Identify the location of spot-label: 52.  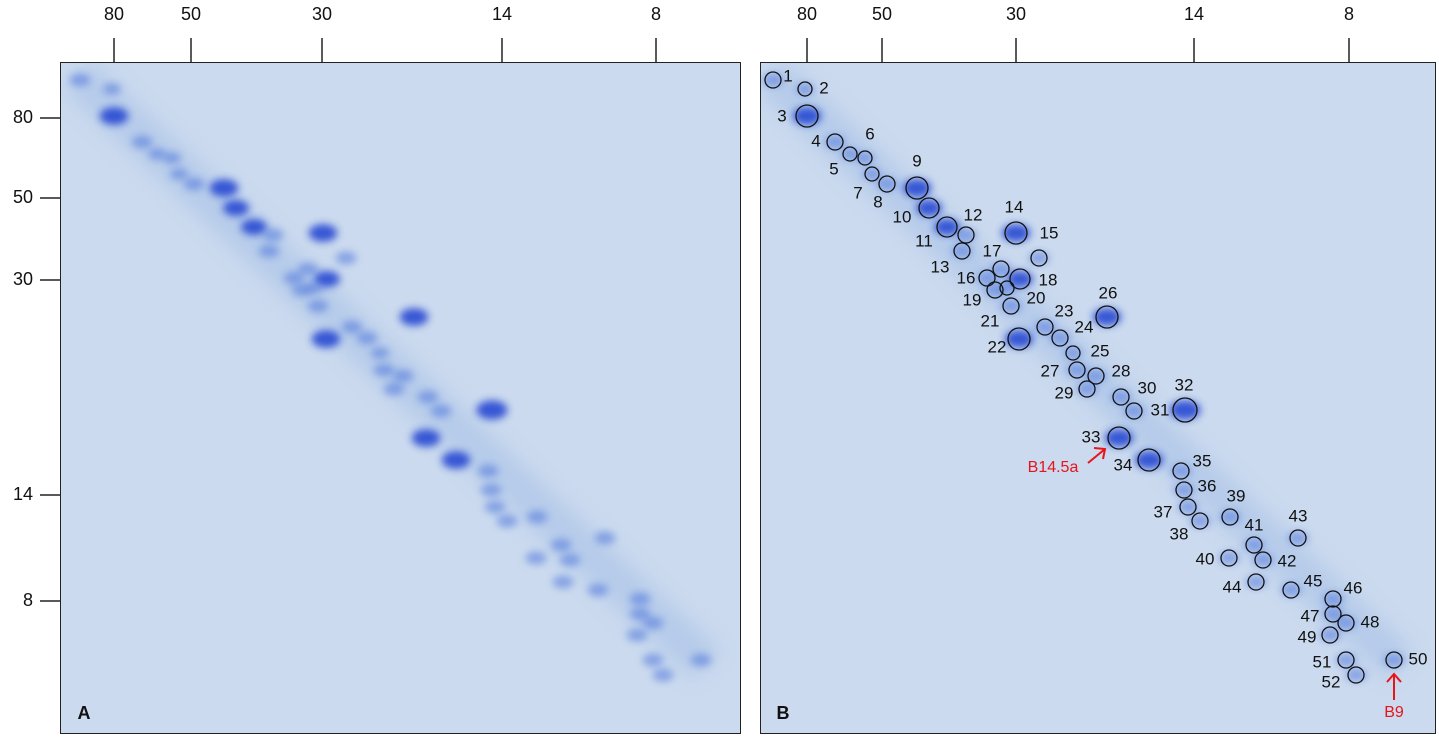
(1331, 681).